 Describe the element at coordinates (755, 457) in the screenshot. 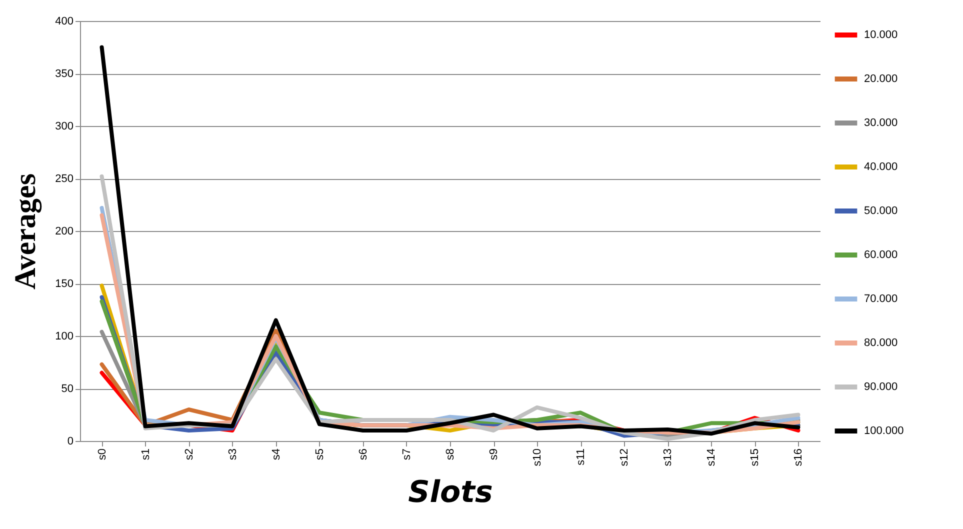

I see `x-tick-label: s15` at that location.